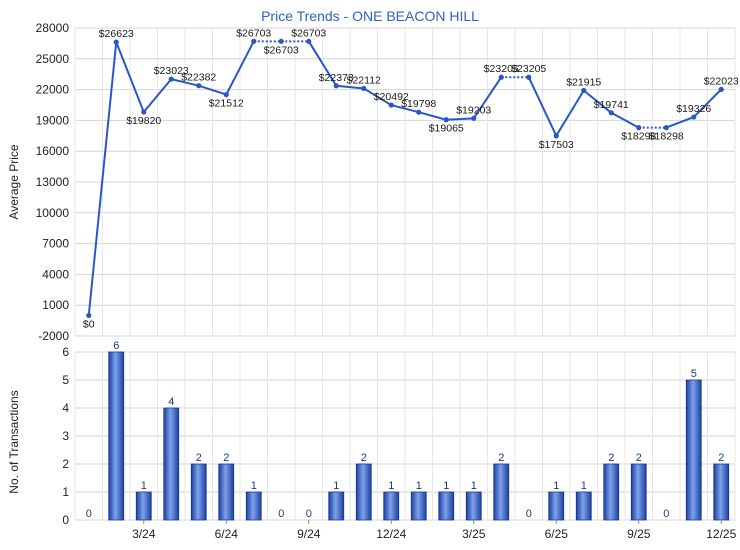 Image resolution: width=740 pixels, height=550 pixels. What do you see at coordinates (65, 436) in the screenshot?
I see `transactions-tick-label: 3` at bounding box center [65, 436].